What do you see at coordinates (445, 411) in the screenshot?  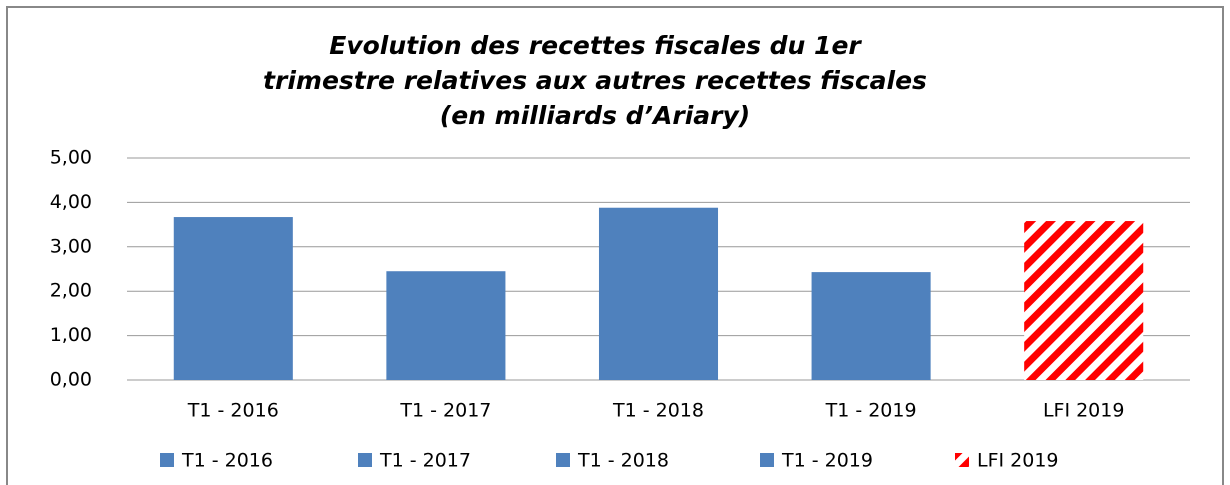 I see `x-tick-label: T1 - 2017` at bounding box center [445, 411].